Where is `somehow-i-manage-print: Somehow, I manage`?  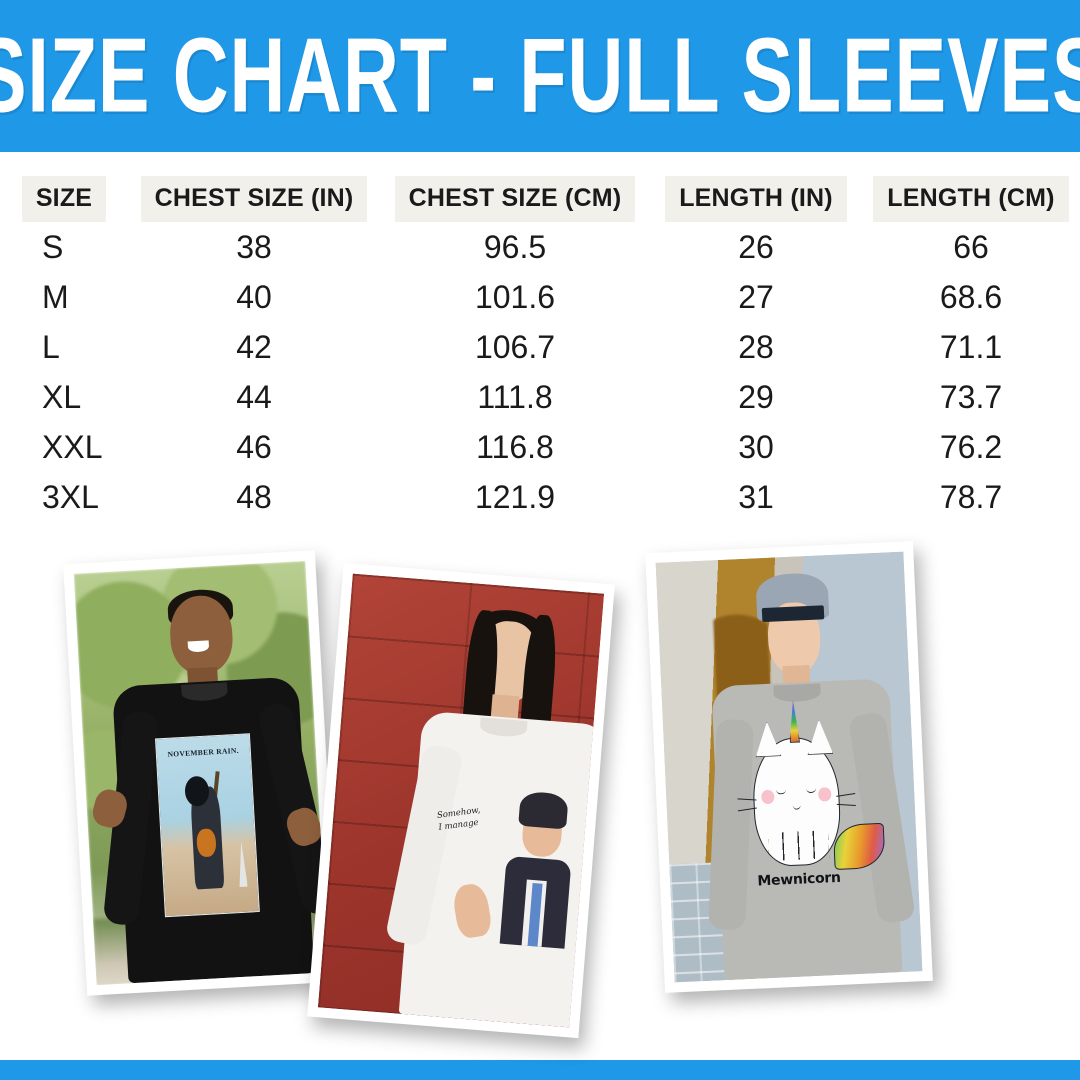
somehow-i-manage-print: Somehow, I manage is located at coordinates (501, 865).